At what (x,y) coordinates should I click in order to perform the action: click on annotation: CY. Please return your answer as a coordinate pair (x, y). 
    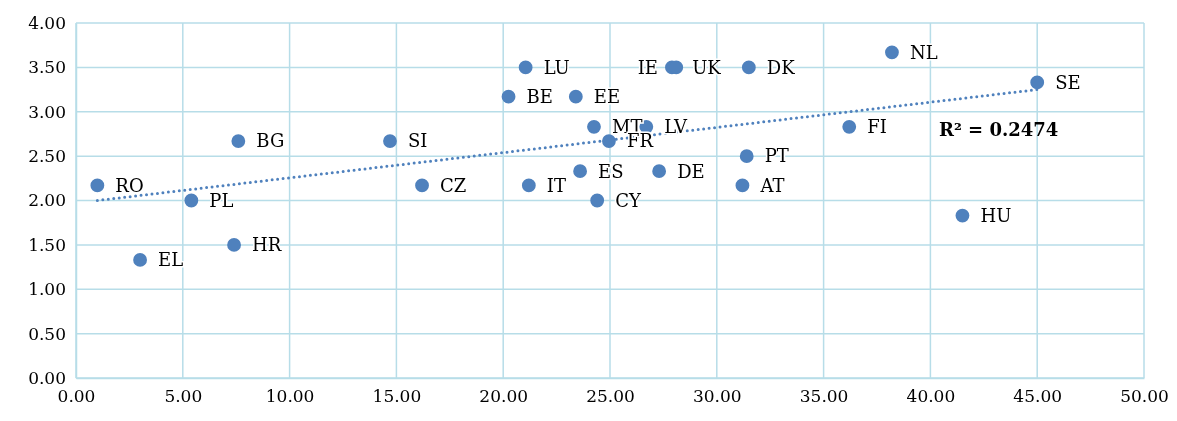
    Looking at the image, I should click on (628, 200).